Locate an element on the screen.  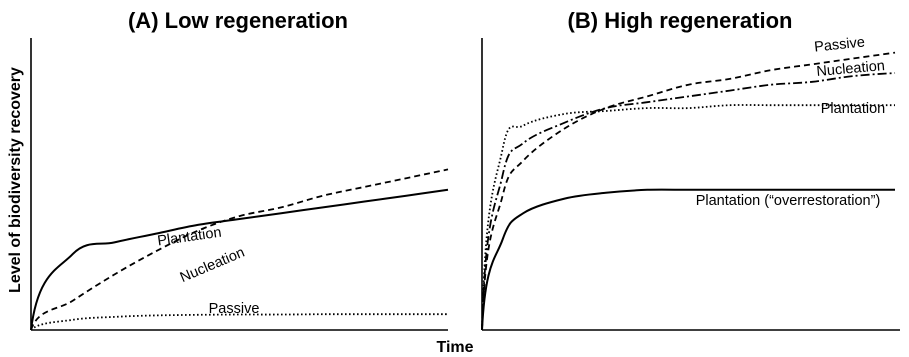
panel-b-title: (B) High regeneration is located at coordinates (680, 20).